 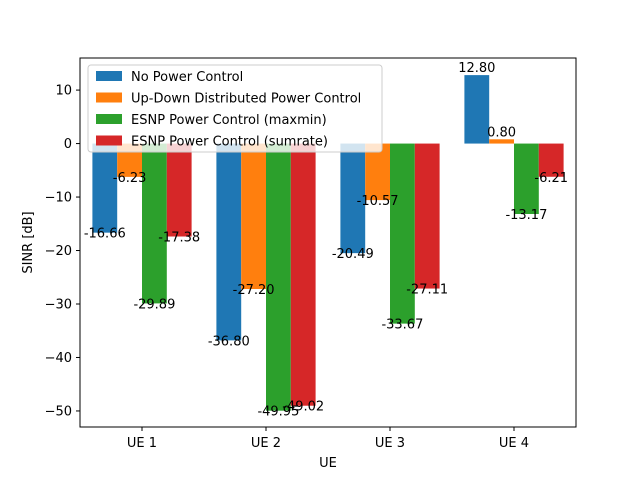 What do you see at coordinates (390, 443) in the screenshot?
I see `x-tick-label: UE 3` at bounding box center [390, 443].